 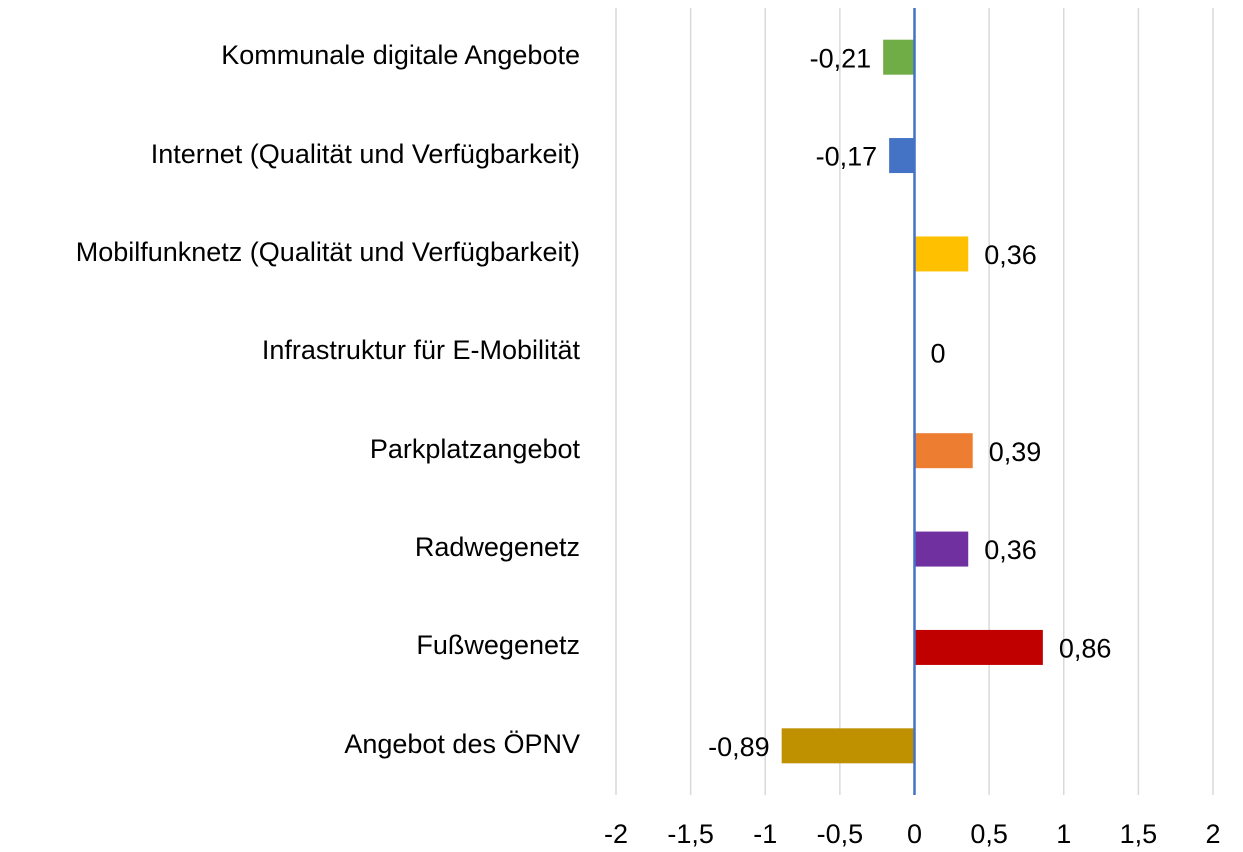 What do you see at coordinates (474, 448) in the screenshot?
I see `y-tick-label: Parkplatzangebot` at bounding box center [474, 448].